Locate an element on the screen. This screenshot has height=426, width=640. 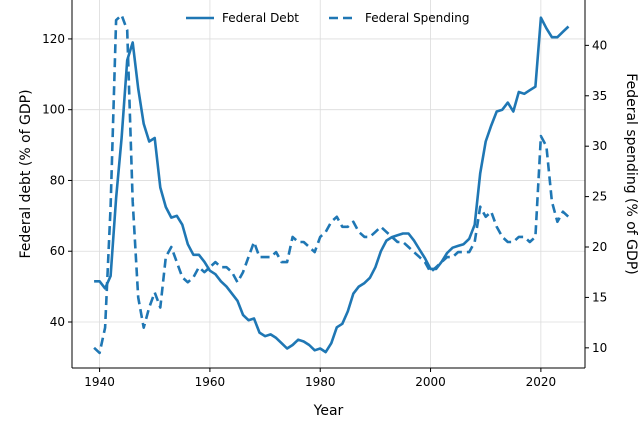
y-axis-left-title: Federal debt (% of GDP) is located at coordinates (26, 173).